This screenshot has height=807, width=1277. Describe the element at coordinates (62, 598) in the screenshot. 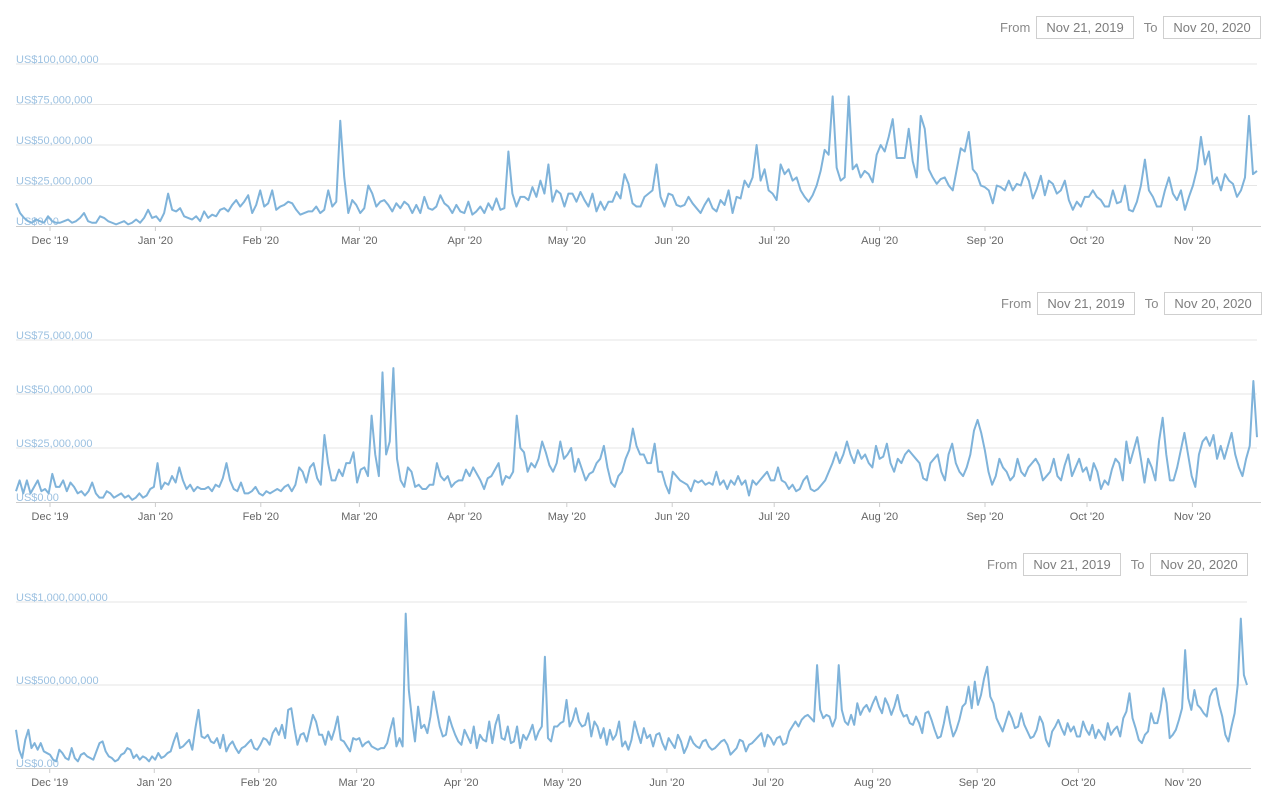

I see `y-tick-label: US$1,000,000,000` at that location.